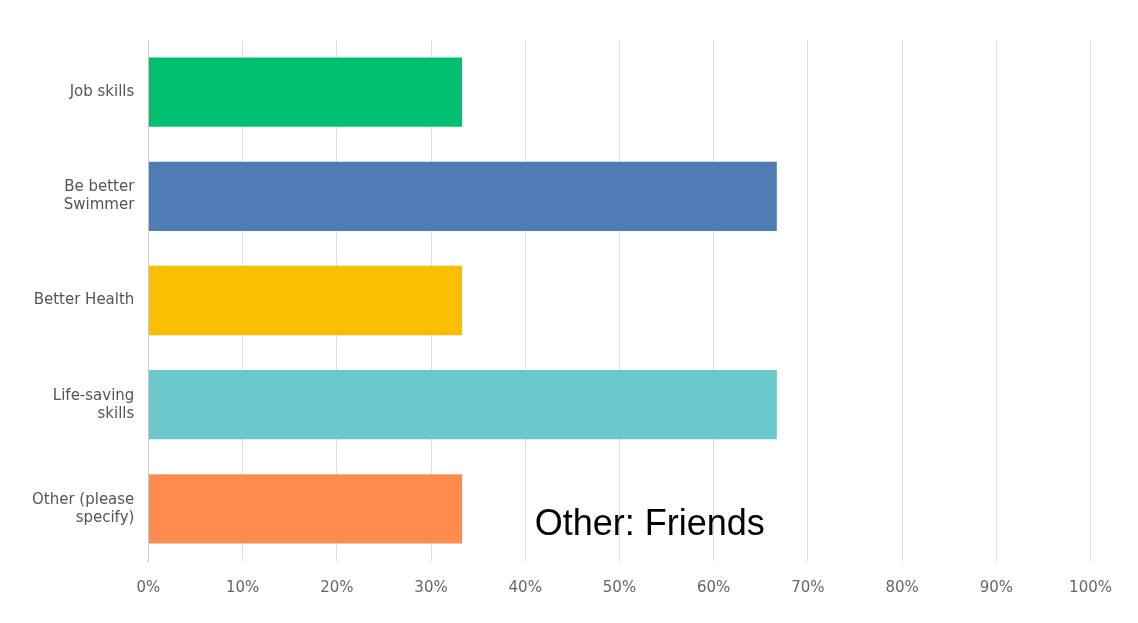  I want to click on y-tick-label: Life-saving skills, so click(93, 403).